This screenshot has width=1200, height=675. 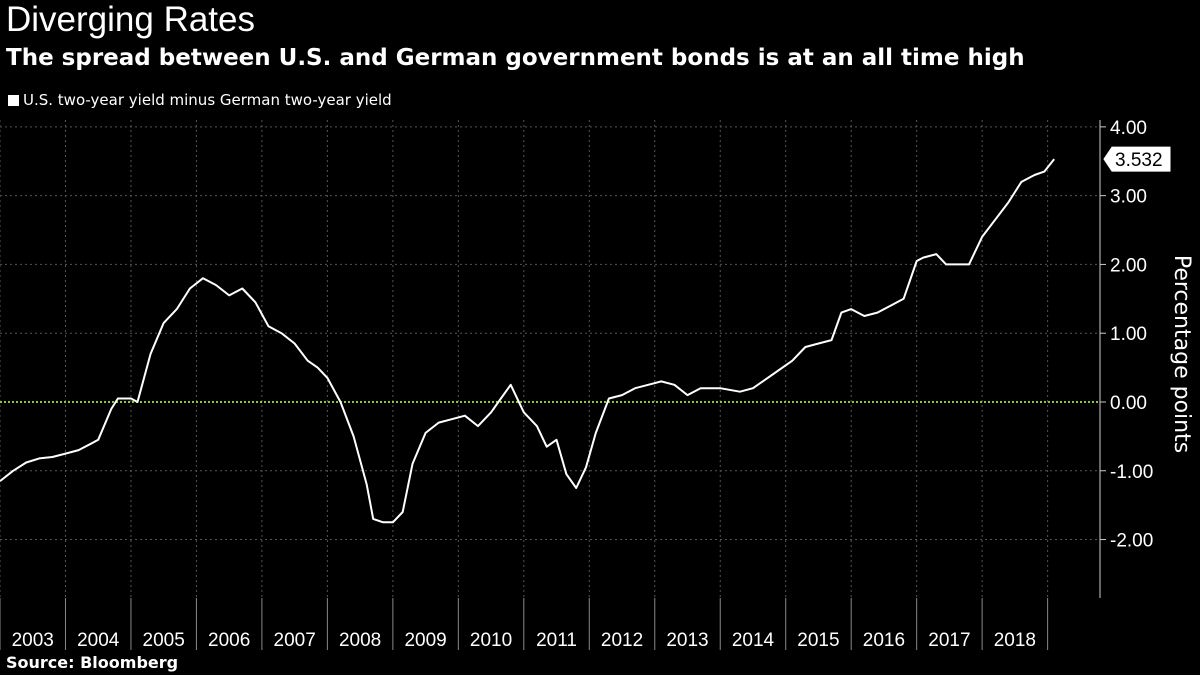 I want to click on x-tick-label: 2006, so click(x=229, y=640).